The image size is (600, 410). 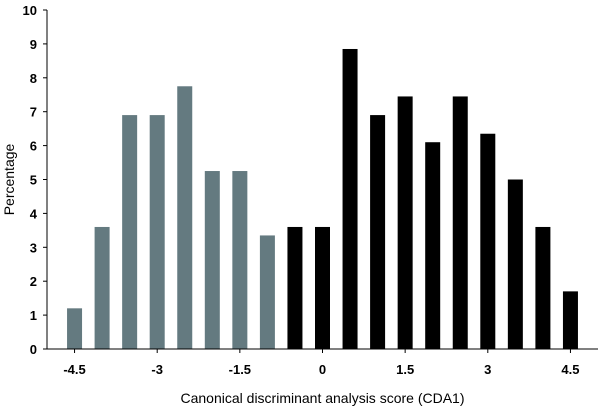 I want to click on y-tick-label: 0, so click(x=33, y=349).